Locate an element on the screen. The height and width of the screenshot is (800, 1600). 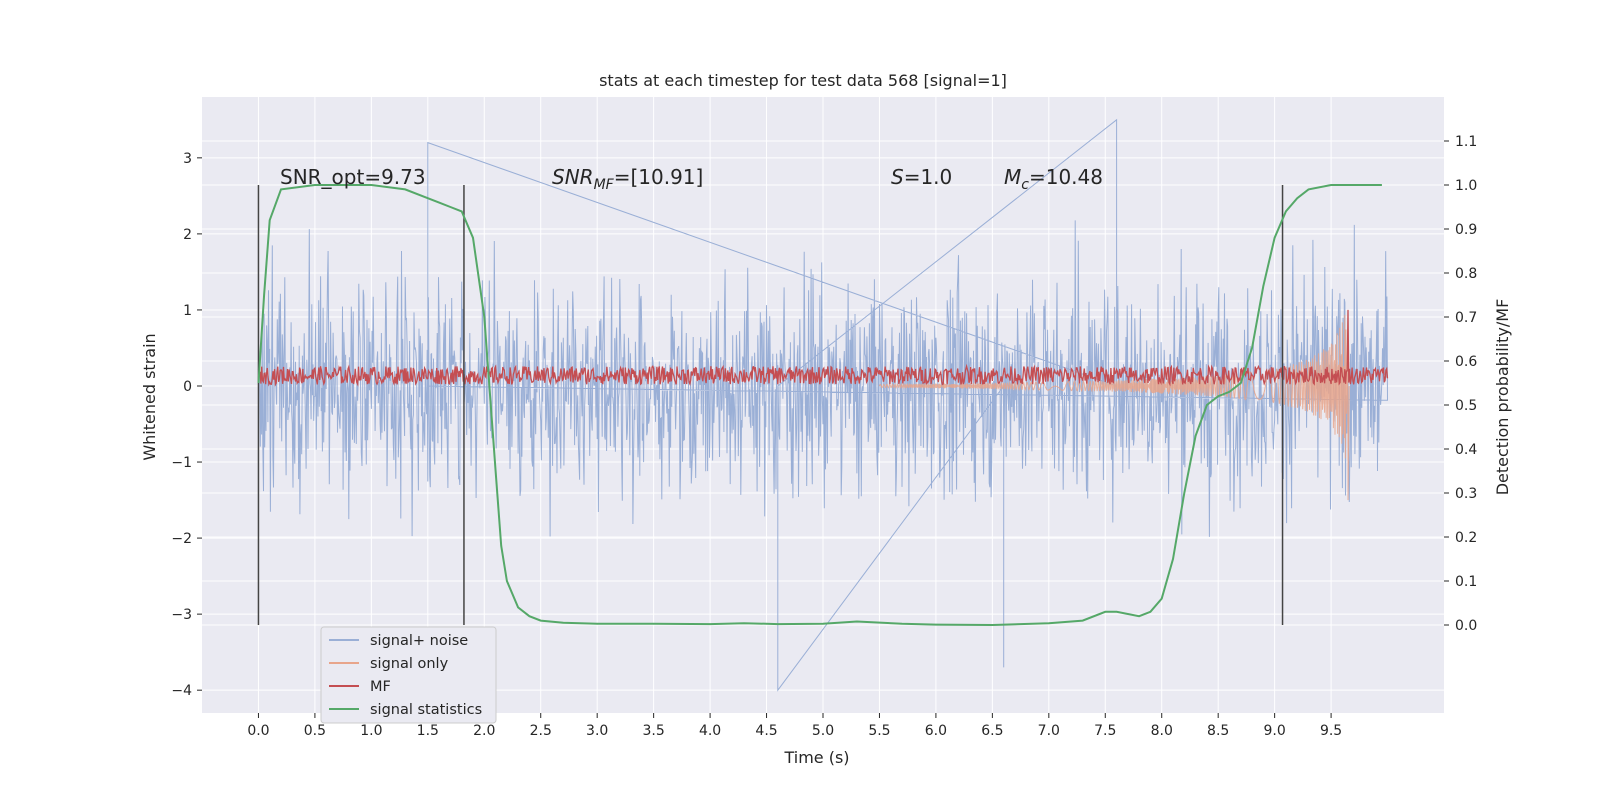
y-left-axis-ticks: 3 2 1 0 −1 −2 −3 −4 is located at coordinates (186, 425).